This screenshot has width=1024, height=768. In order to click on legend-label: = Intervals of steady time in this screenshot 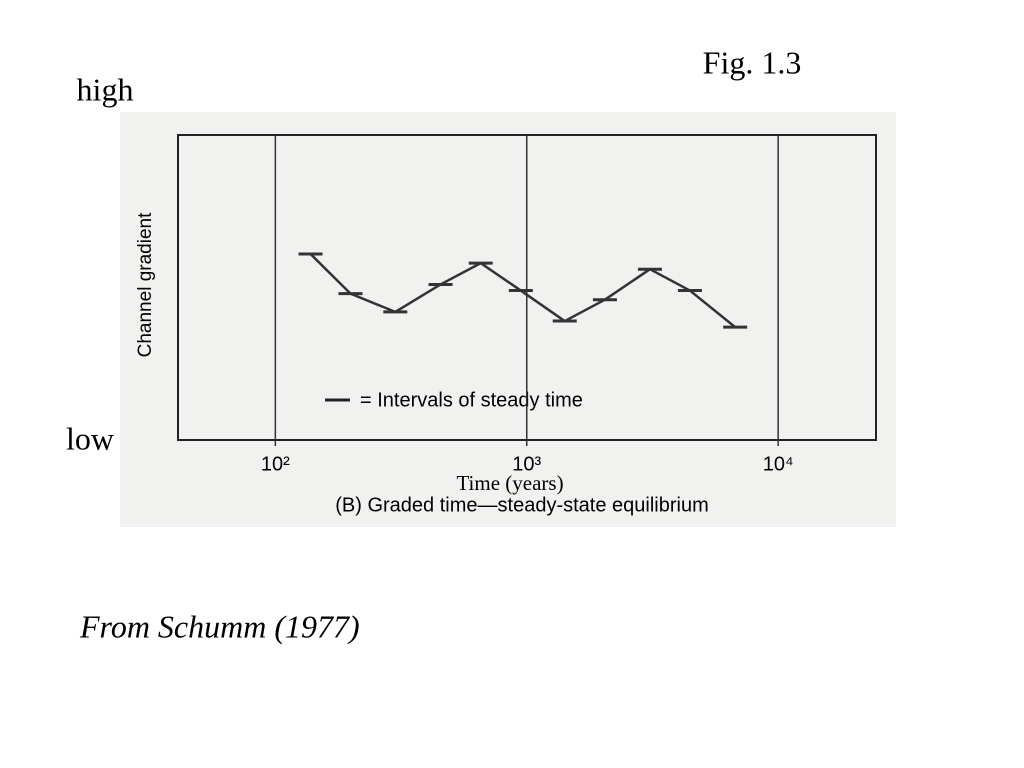, I will do `click(471, 400)`.